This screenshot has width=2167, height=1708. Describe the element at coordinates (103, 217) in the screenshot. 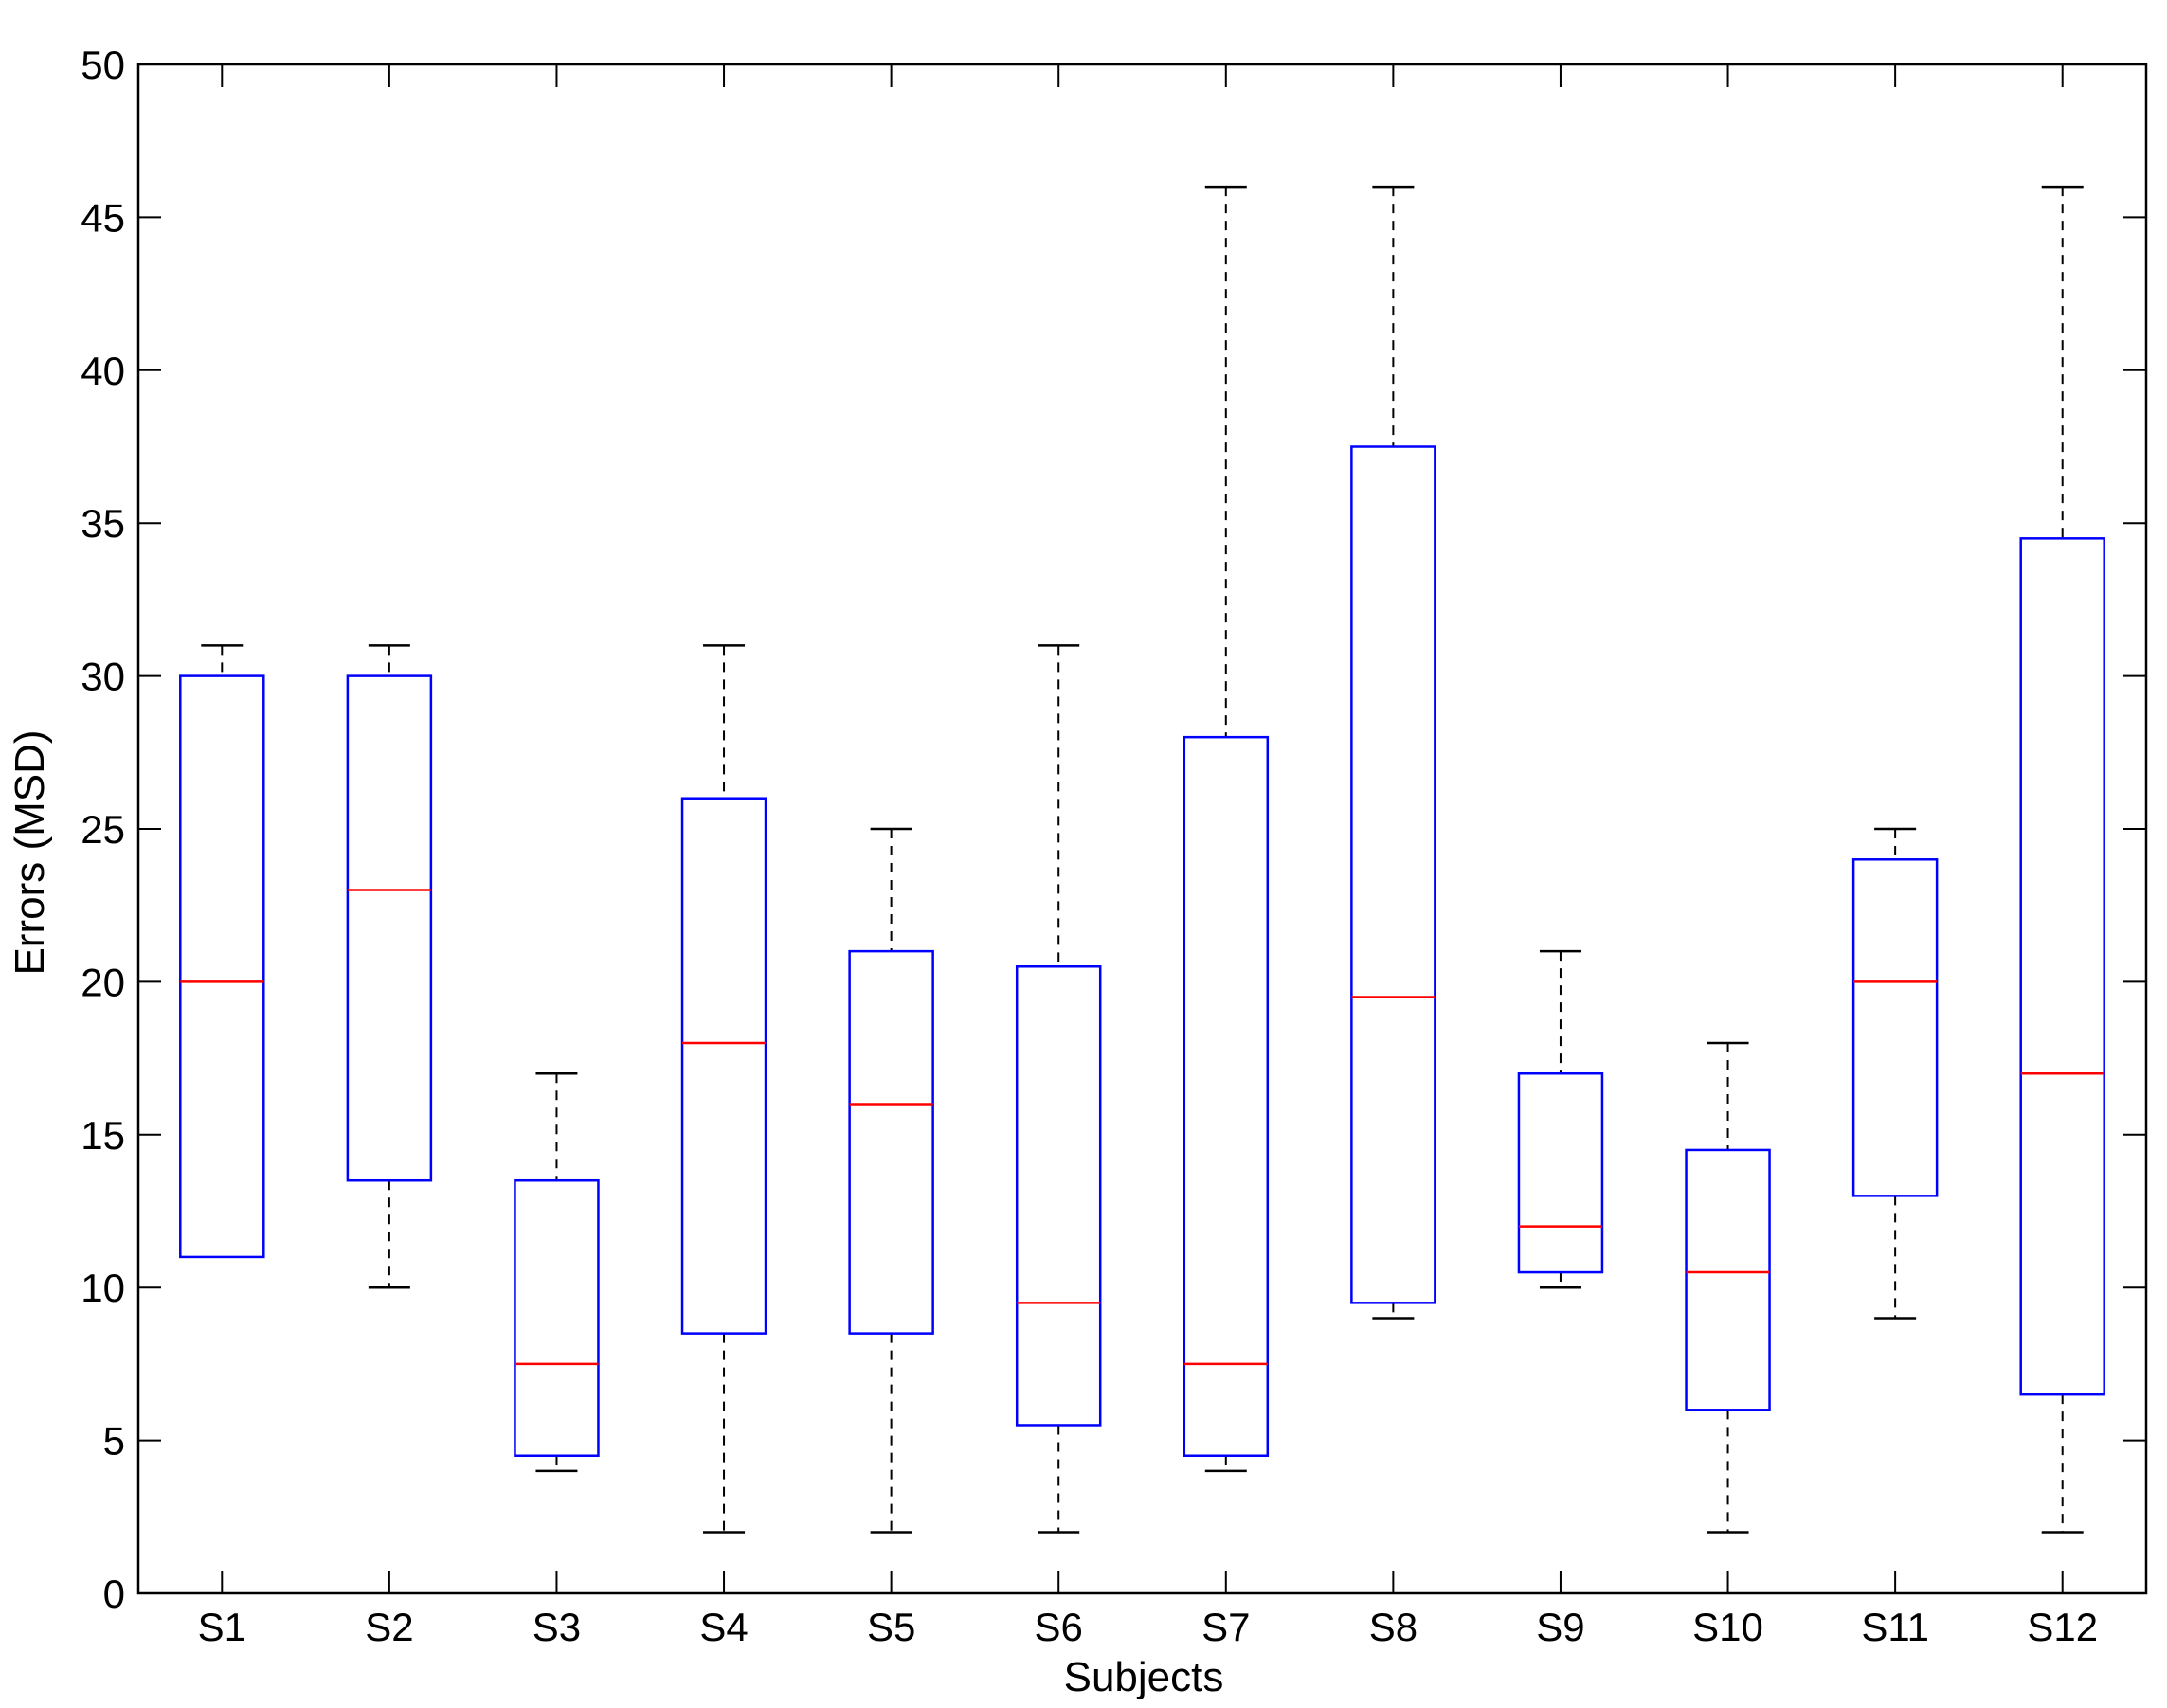

I see `y-tick-label: 45` at that location.